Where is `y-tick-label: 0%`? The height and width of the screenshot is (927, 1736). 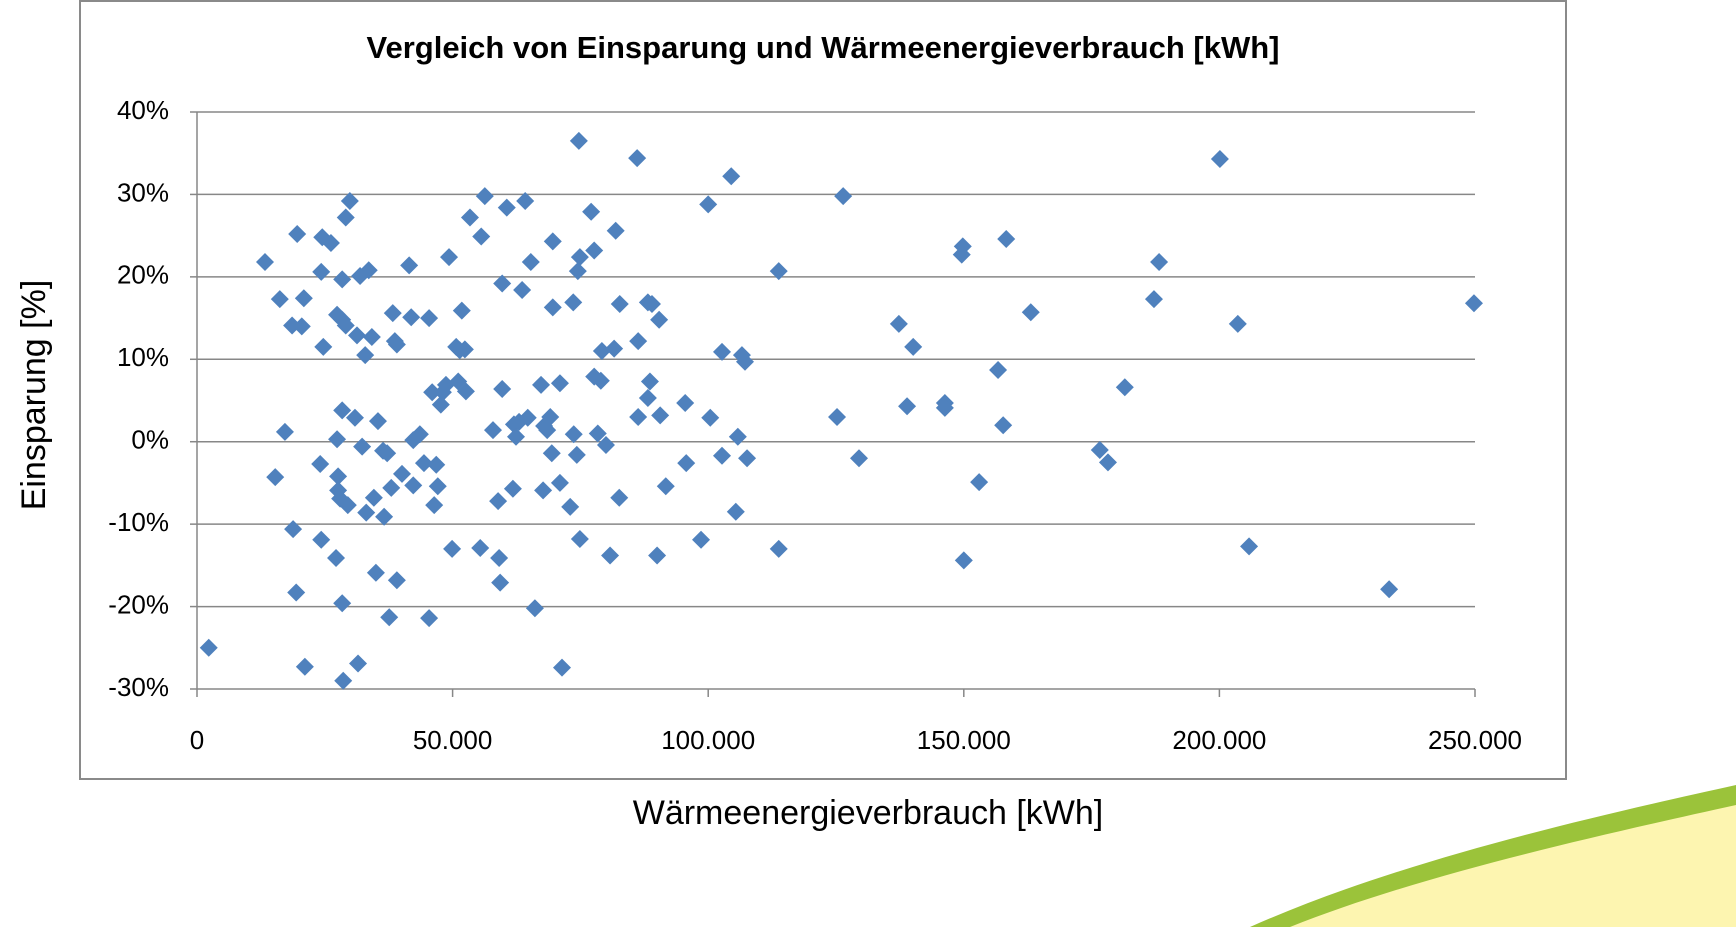 y-tick-label: 0% is located at coordinates (150, 440).